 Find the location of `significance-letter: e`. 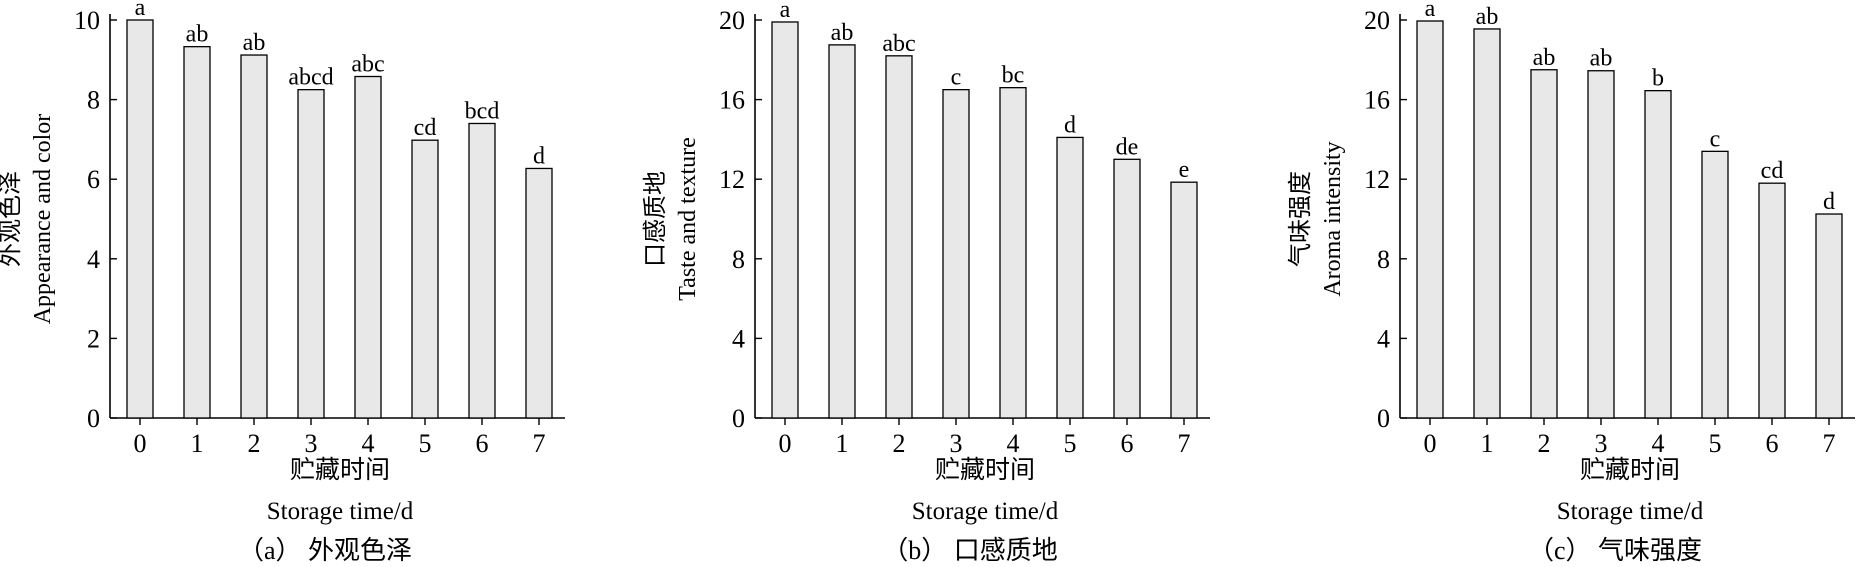

significance-letter: e is located at coordinates (1184, 170).